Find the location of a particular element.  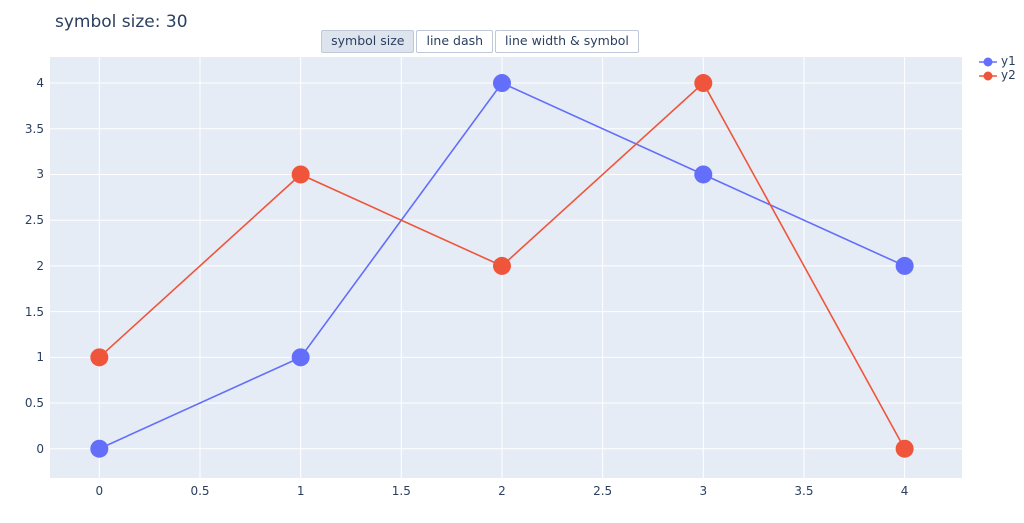

x-tick-label: 2.5 is located at coordinates (603, 491).